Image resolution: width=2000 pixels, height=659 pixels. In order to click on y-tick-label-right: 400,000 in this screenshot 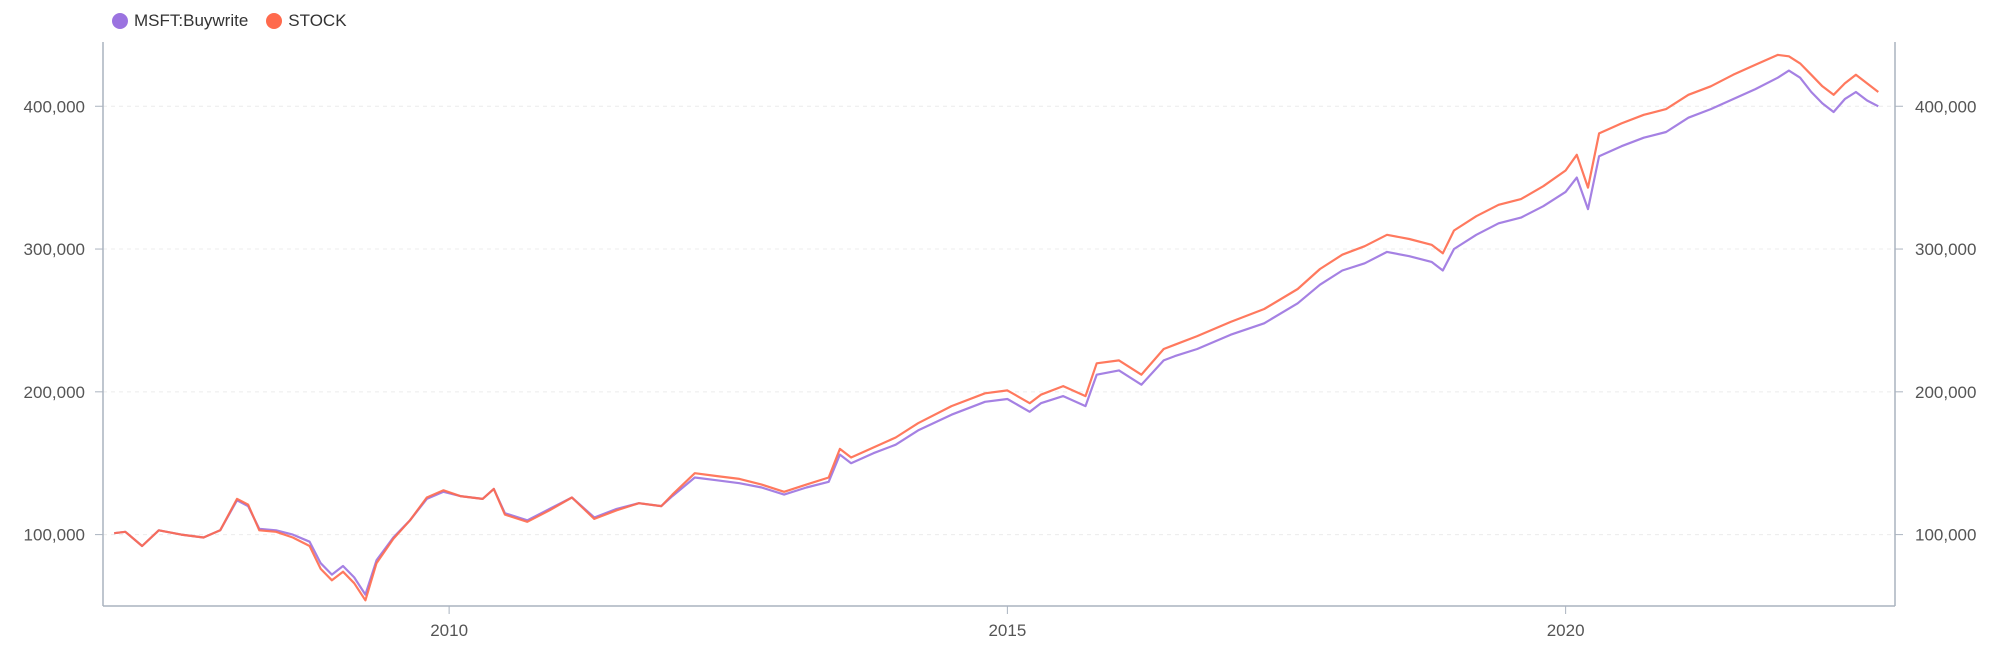, I will do `click(1945, 106)`.